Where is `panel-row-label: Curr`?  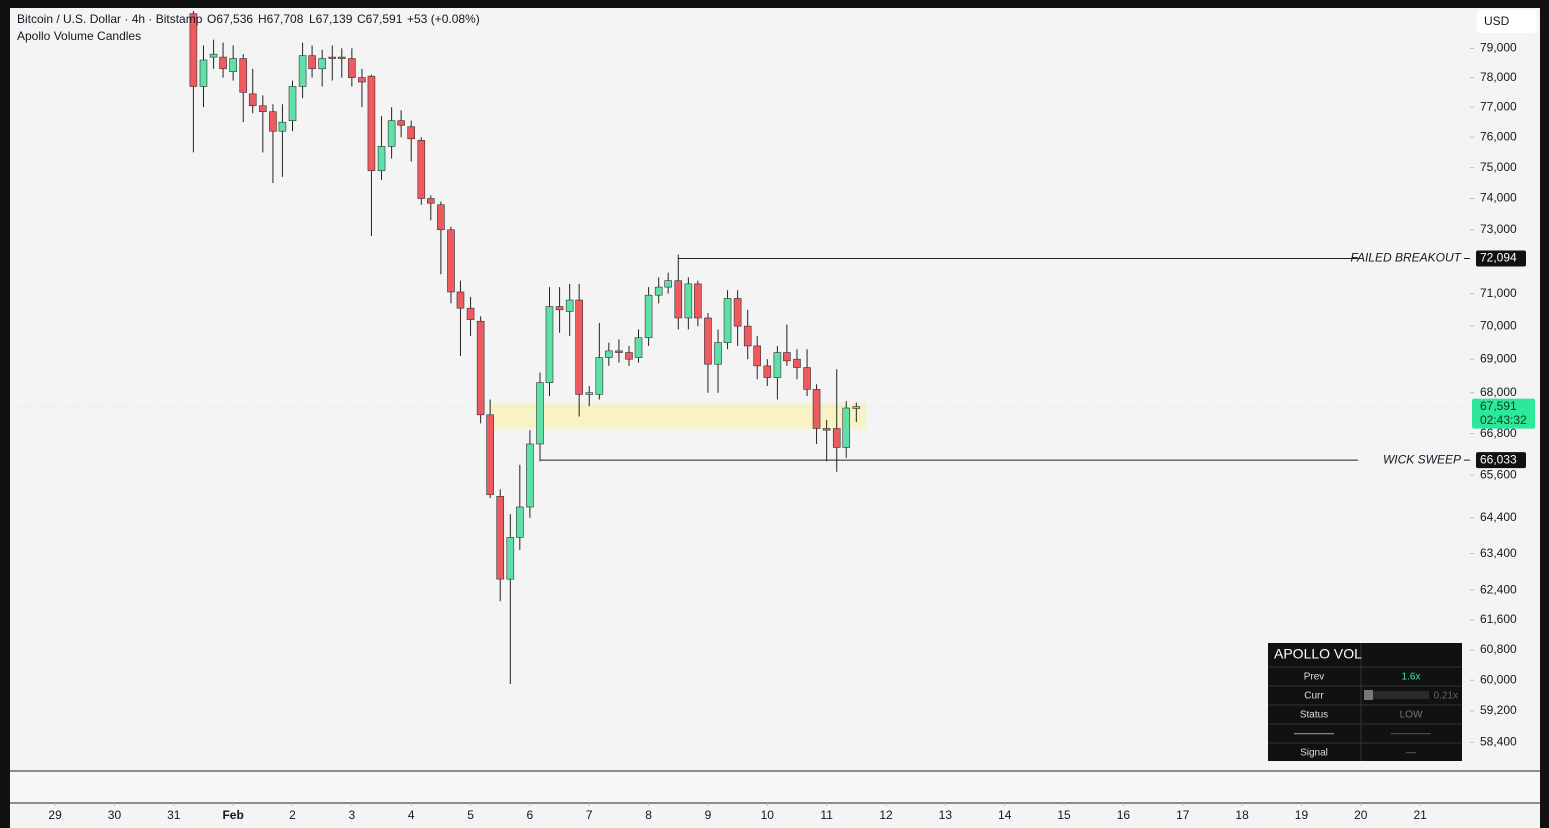
panel-row-label: Curr is located at coordinates (1314, 696).